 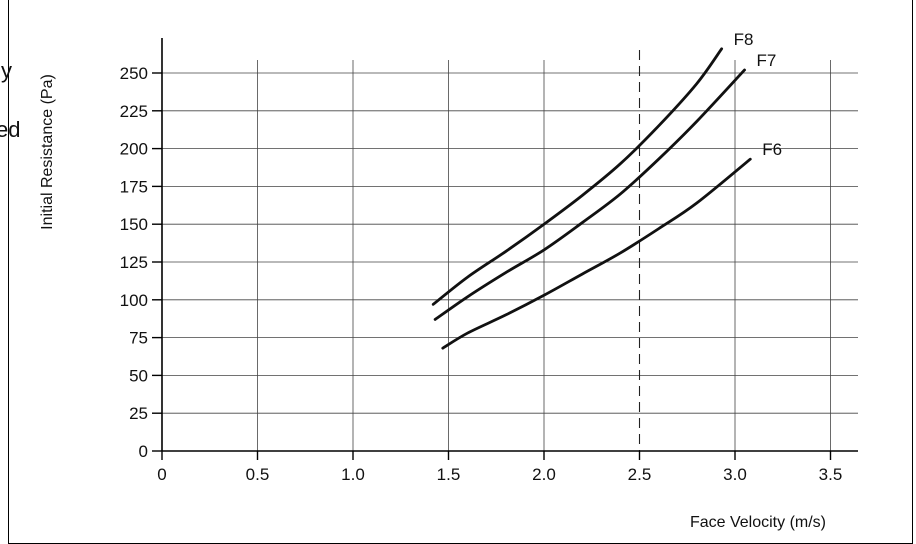 What do you see at coordinates (134, 149) in the screenshot?
I see `y-tick-label-200: 200` at bounding box center [134, 149].